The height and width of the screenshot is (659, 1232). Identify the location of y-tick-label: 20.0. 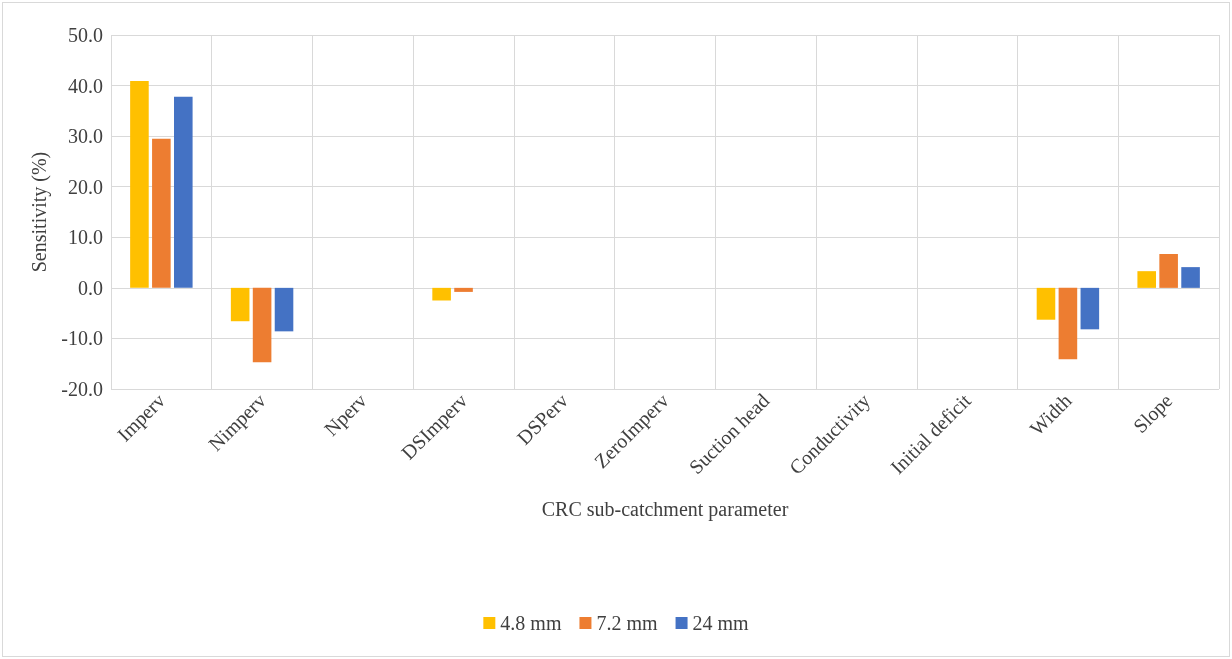
(85, 186).